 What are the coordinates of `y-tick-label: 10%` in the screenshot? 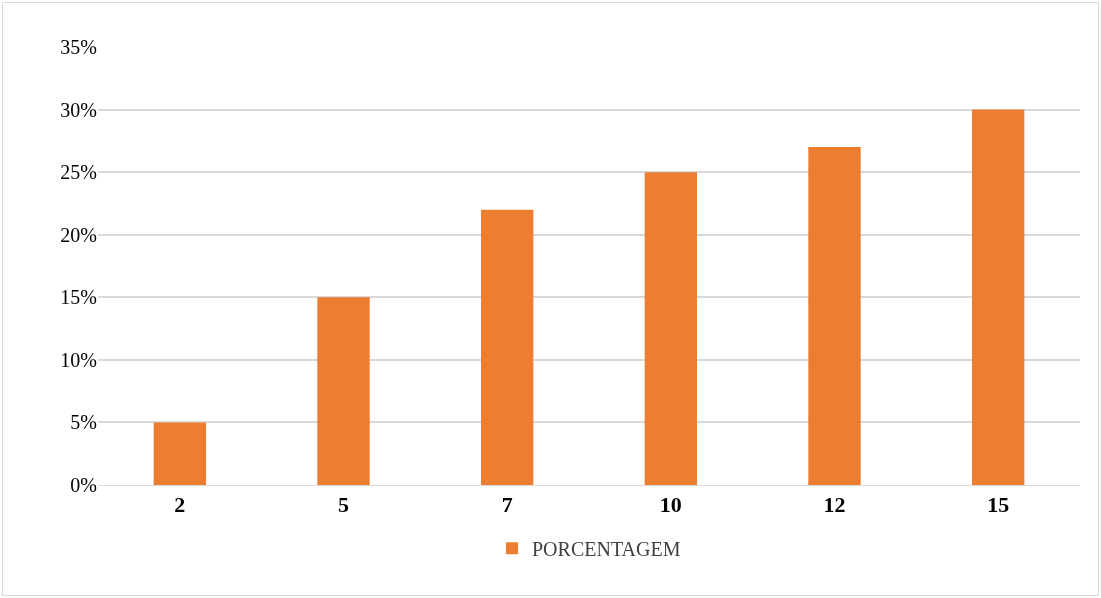 It's located at (78, 359).